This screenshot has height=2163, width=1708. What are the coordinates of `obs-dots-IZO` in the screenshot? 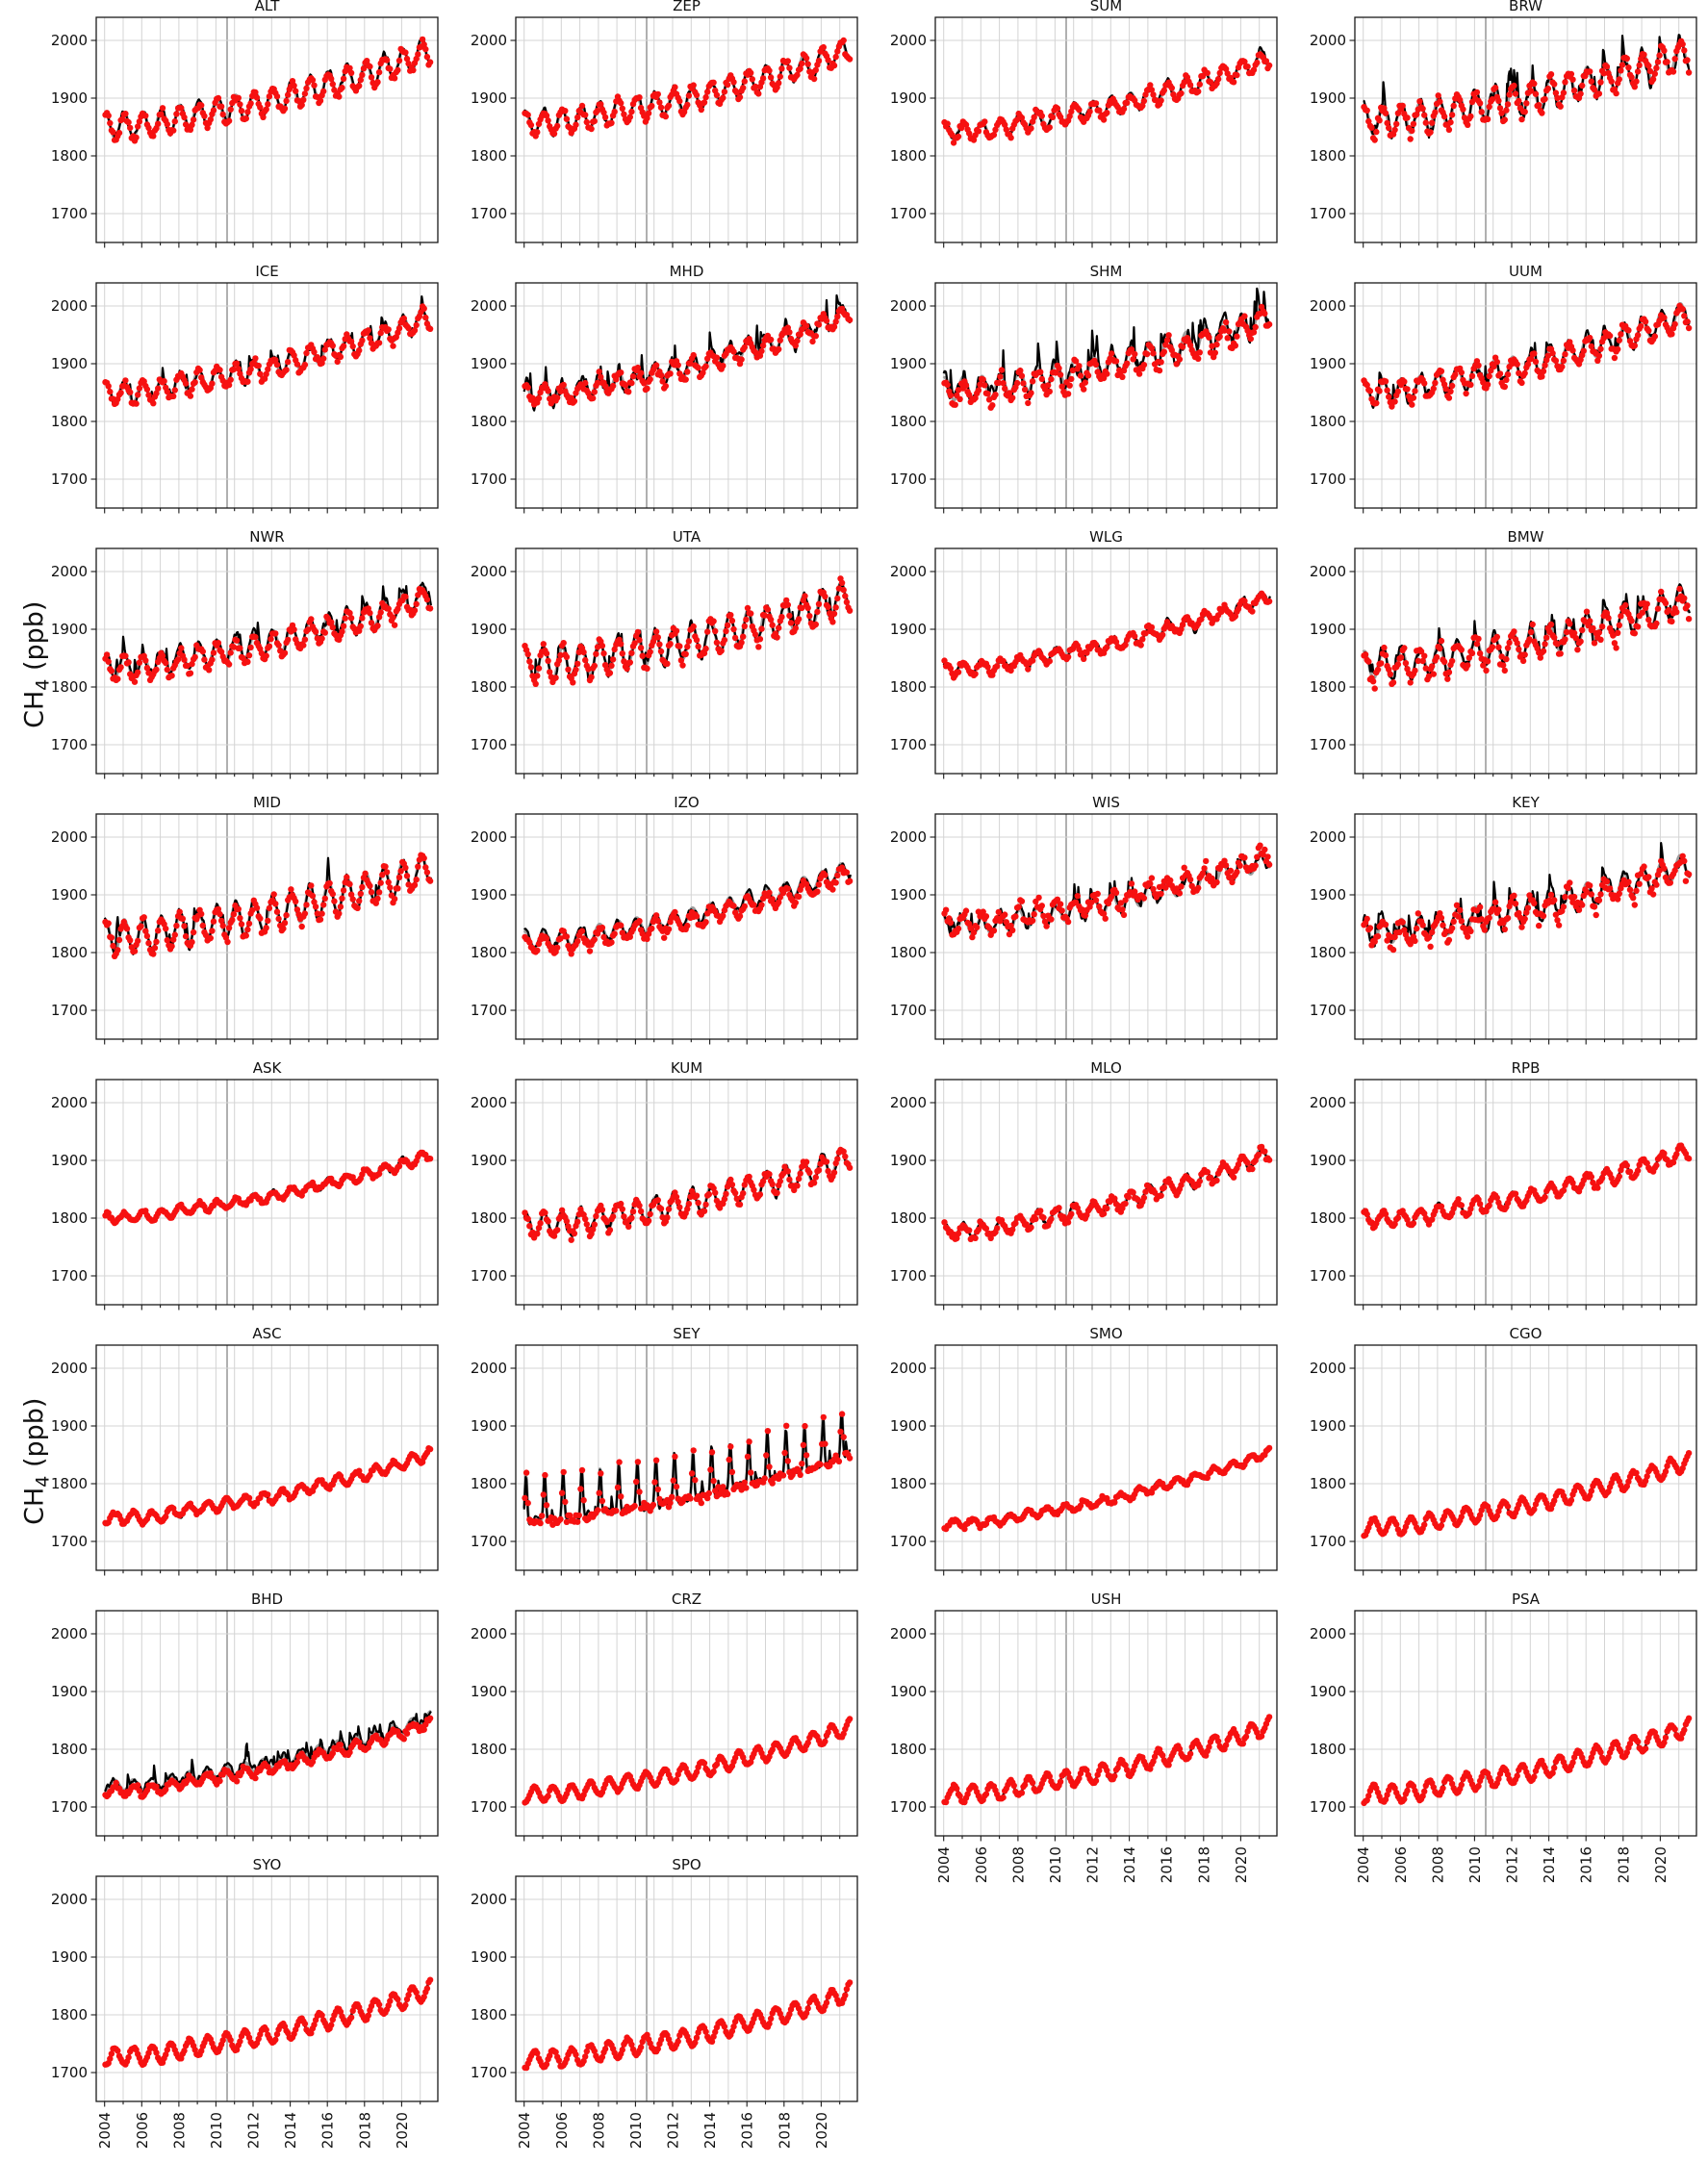 It's located at (688, 911).